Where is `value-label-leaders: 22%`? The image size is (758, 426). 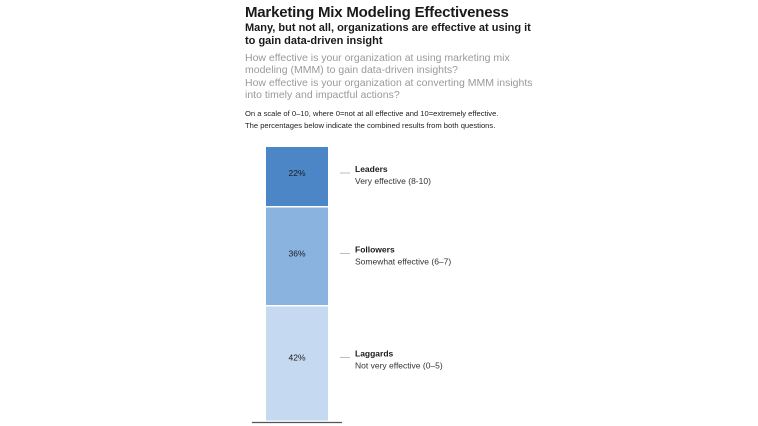
value-label-leaders: 22% is located at coordinates (296, 173).